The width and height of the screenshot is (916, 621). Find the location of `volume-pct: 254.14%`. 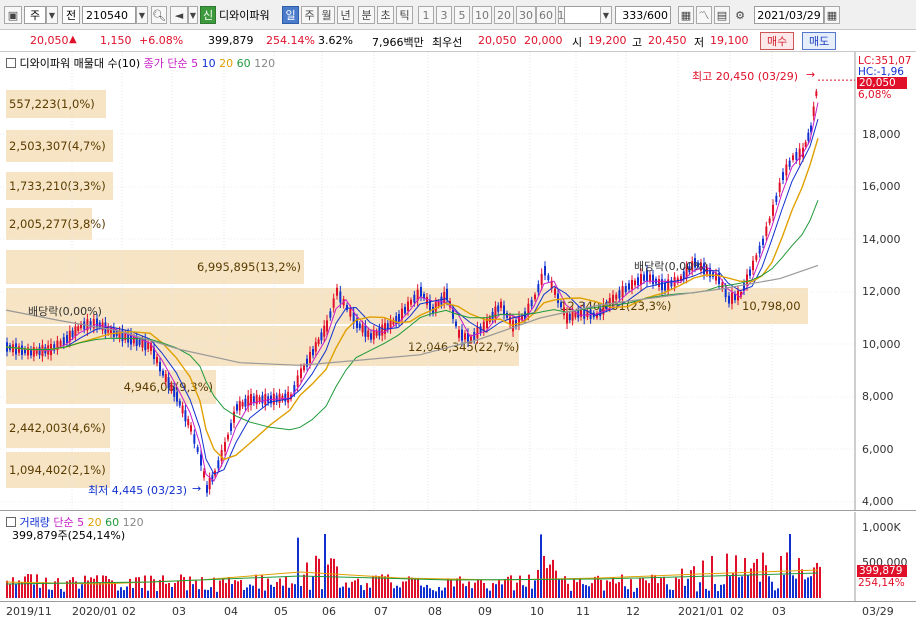

volume-pct: 254.14% is located at coordinates (290, 40).